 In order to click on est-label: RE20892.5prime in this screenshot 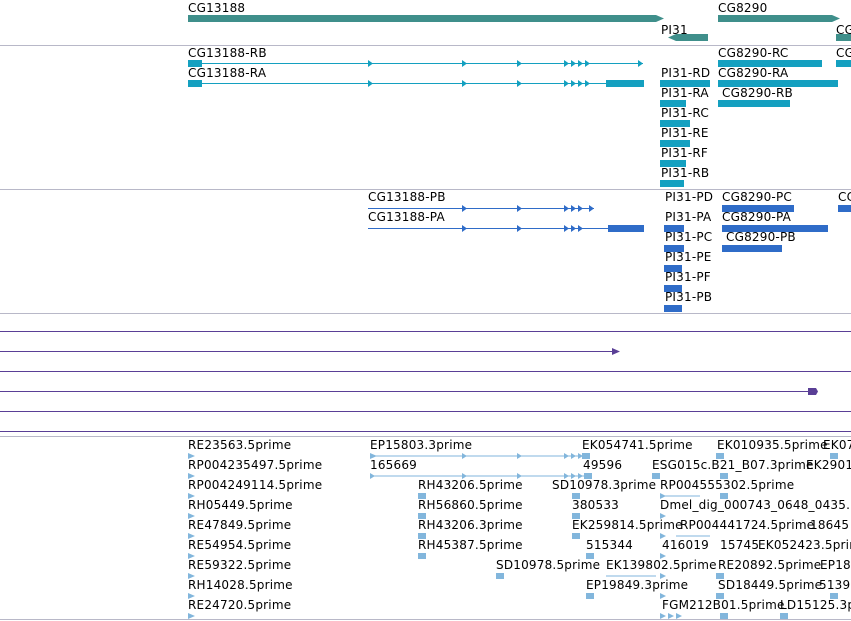, I will do `click(770, 565)`.